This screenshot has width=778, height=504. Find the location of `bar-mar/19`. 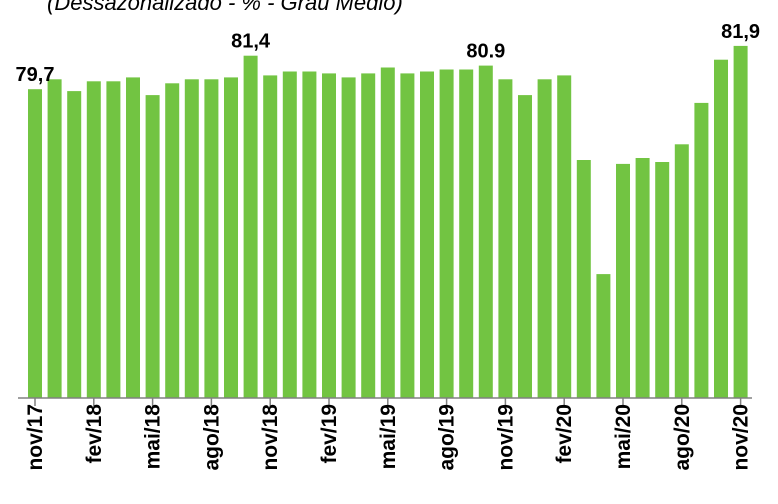

bar-mar/19 is located at coordinates (348, 238).